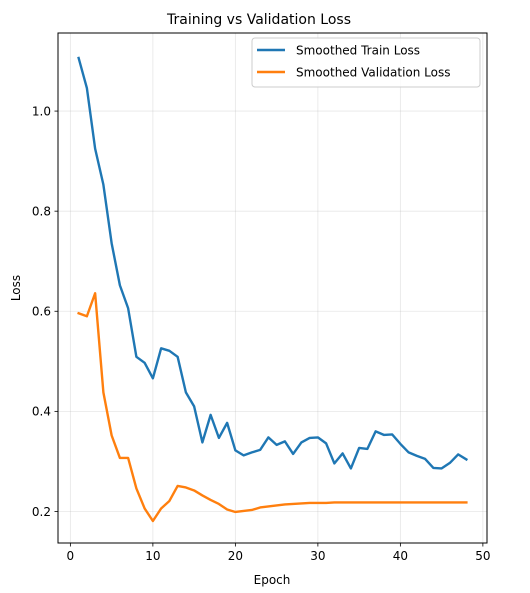  I want to click on x-tick-label: 20, so click(235, 556).